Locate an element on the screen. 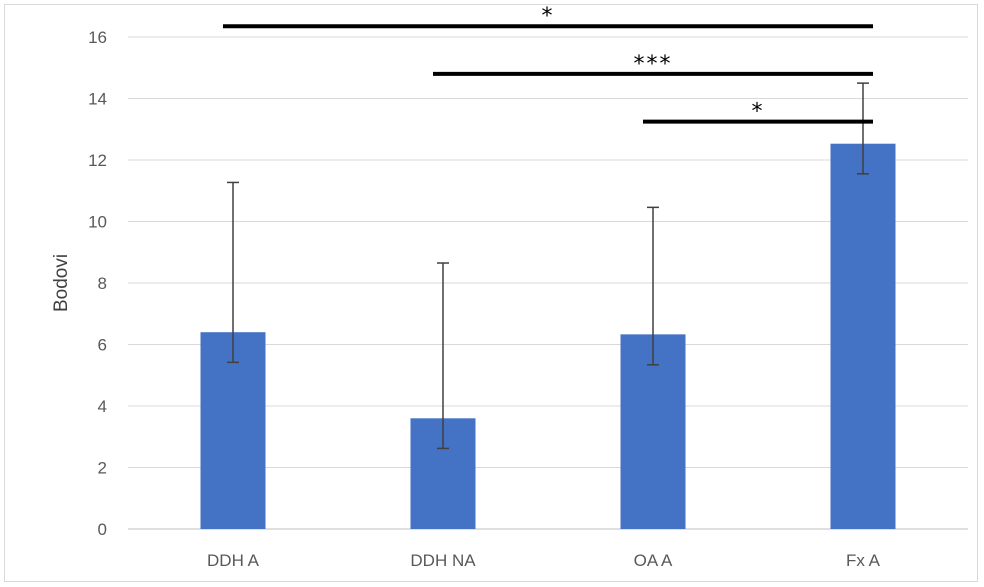  y-axis-tick-labels: 0 2 4 6 8 10 12 14 16 is located at coordinates (97, 283).